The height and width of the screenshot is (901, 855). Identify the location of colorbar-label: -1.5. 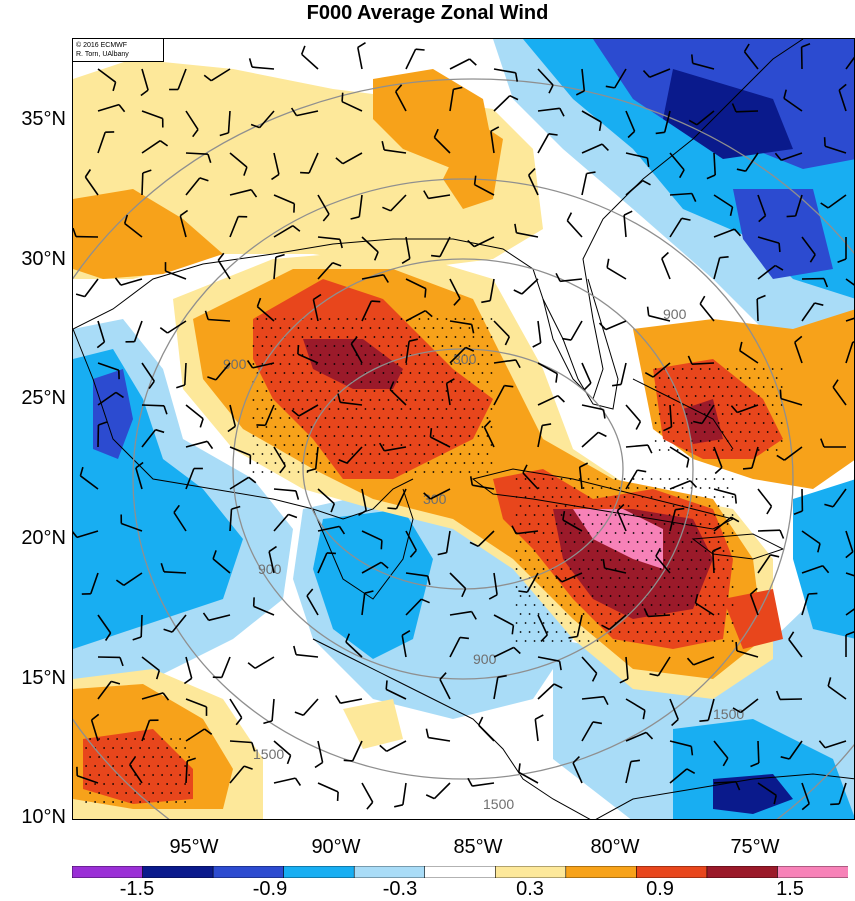
(137, 889).